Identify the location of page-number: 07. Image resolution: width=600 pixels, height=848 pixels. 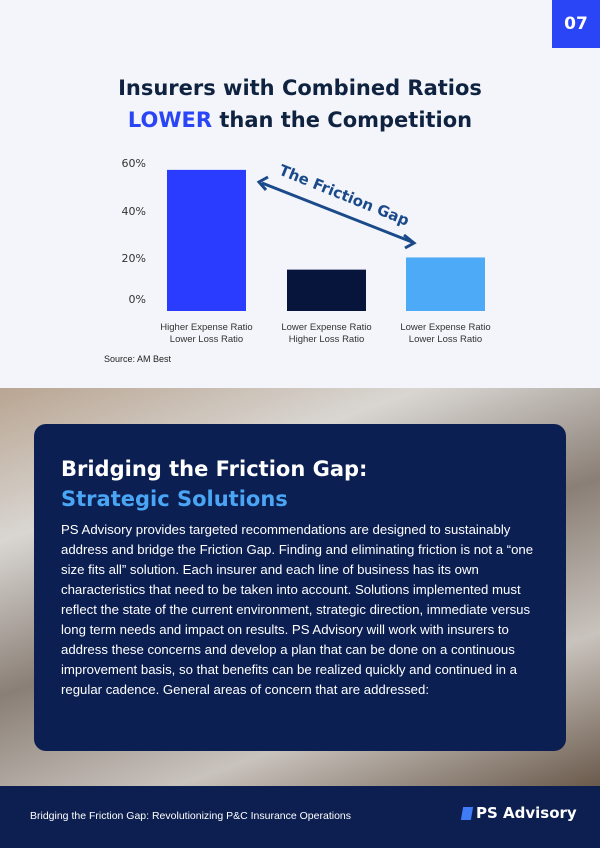
(576, 24).